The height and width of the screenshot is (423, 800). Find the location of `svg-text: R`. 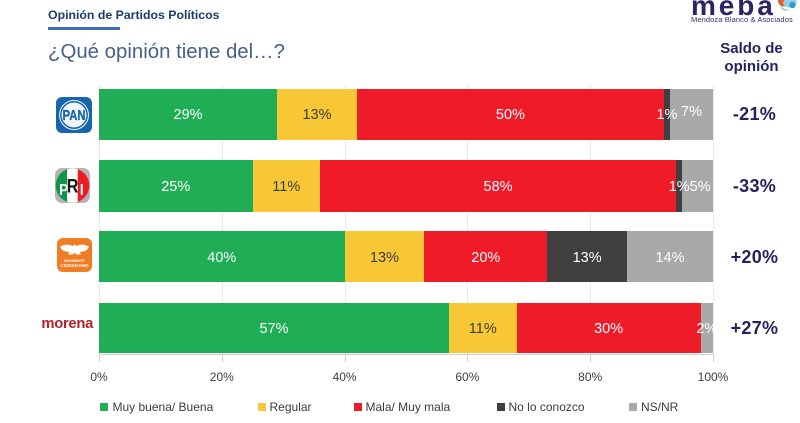

svg-text: R is located at coordinates (73, 186).